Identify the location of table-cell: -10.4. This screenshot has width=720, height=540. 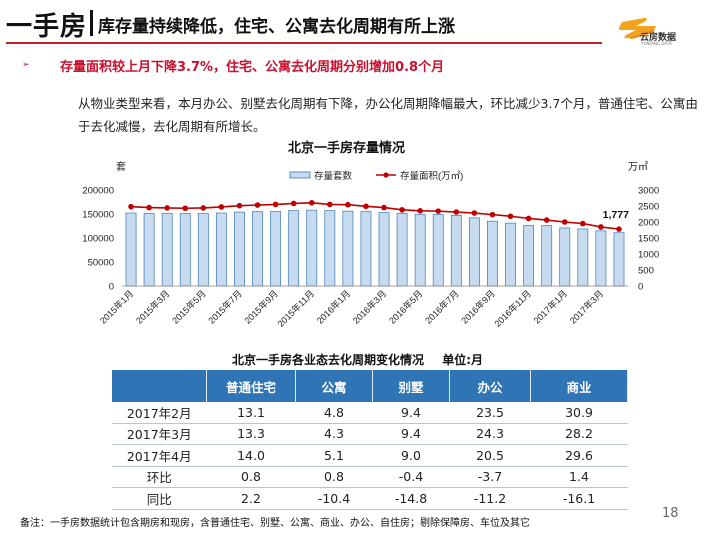
(334, 498).